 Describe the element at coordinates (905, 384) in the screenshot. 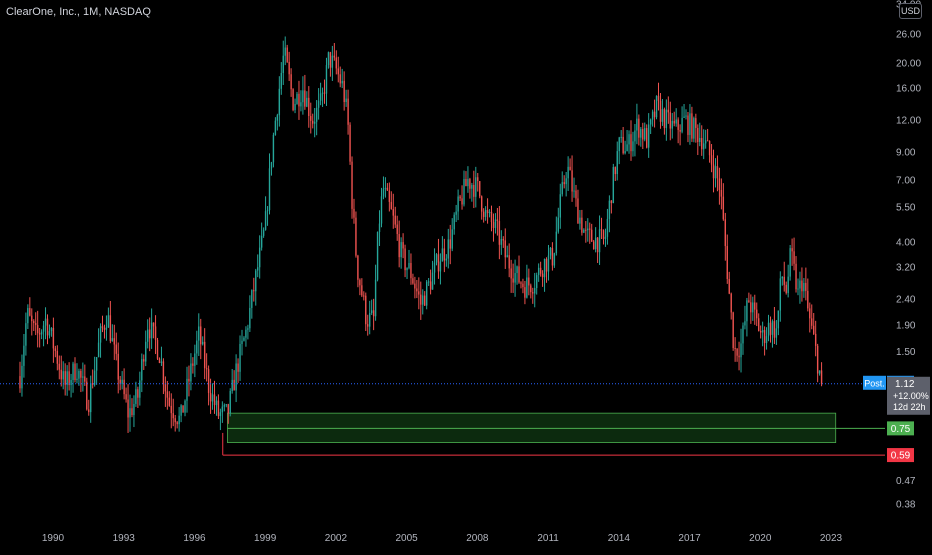

I see `last-price-label: 1.12` at that location.